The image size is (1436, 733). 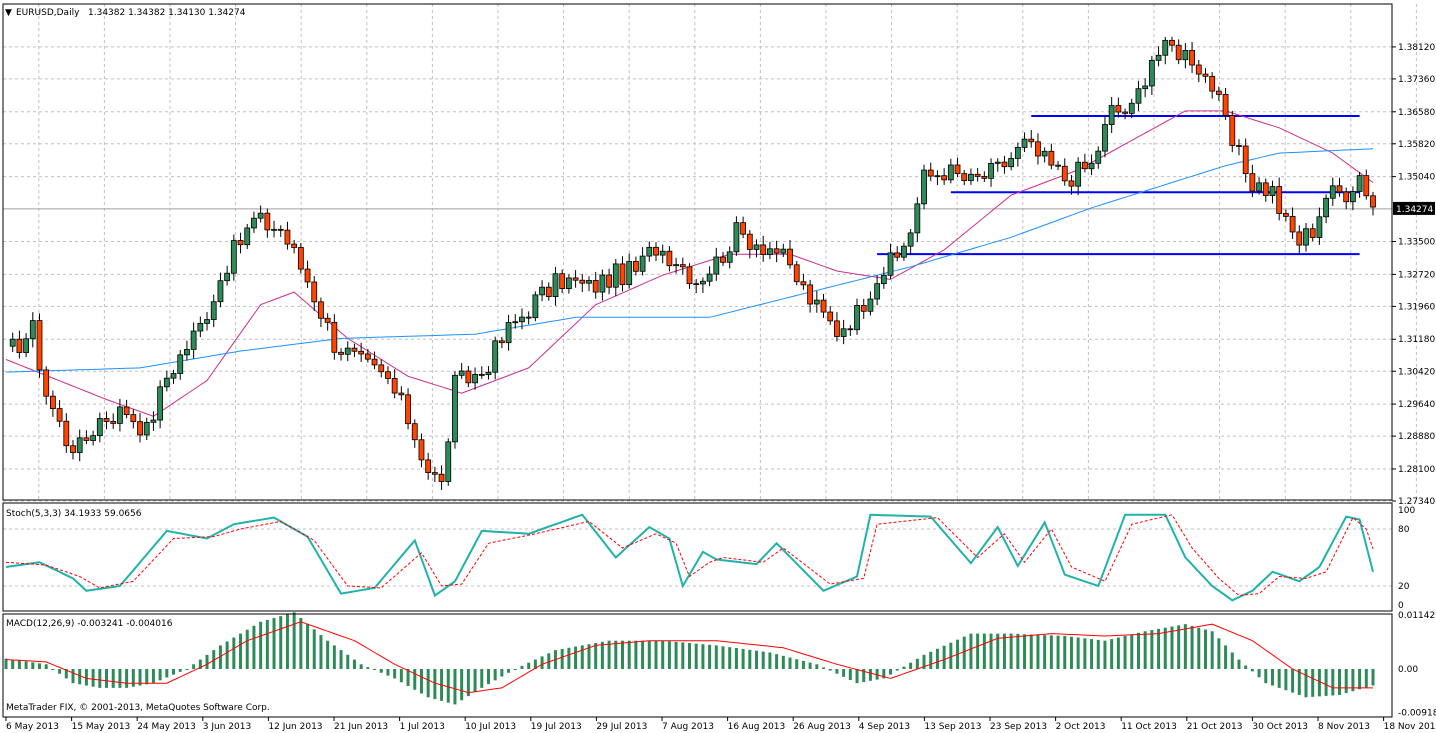 I want to click on stoch-main-line, so click(x=689, y=557).